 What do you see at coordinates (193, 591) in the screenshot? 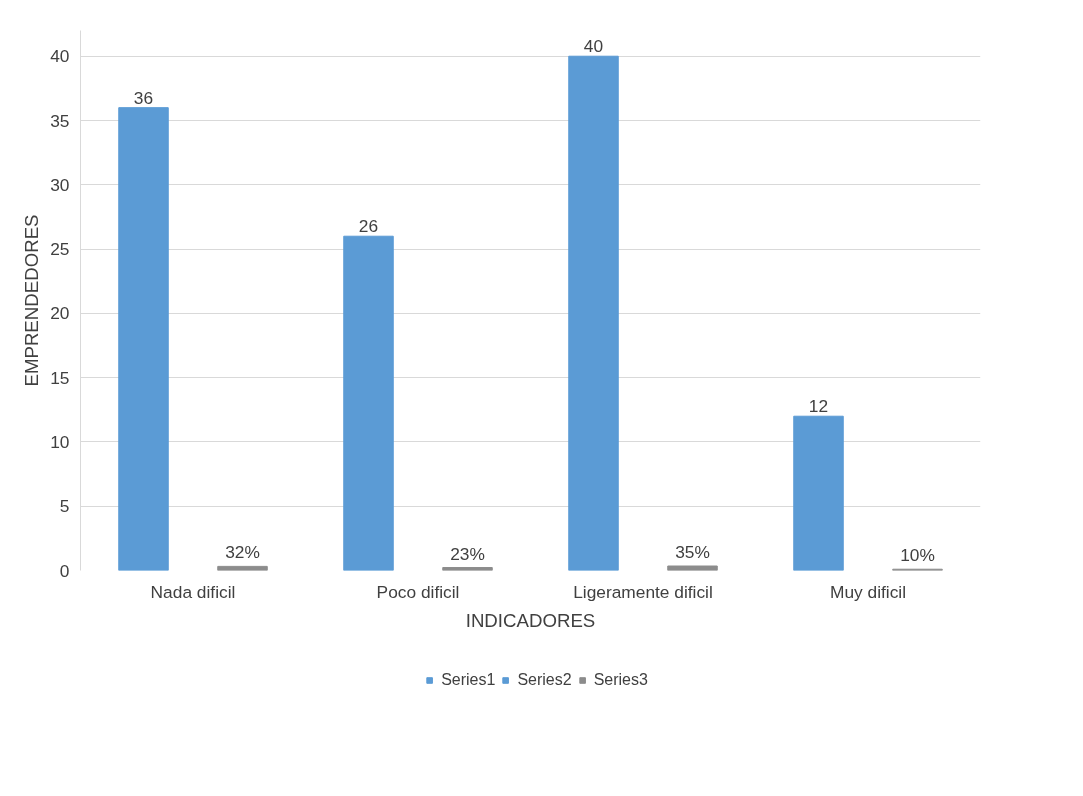
I see `x-tick-label: Nada dificil` at bounding box center [193, 591].